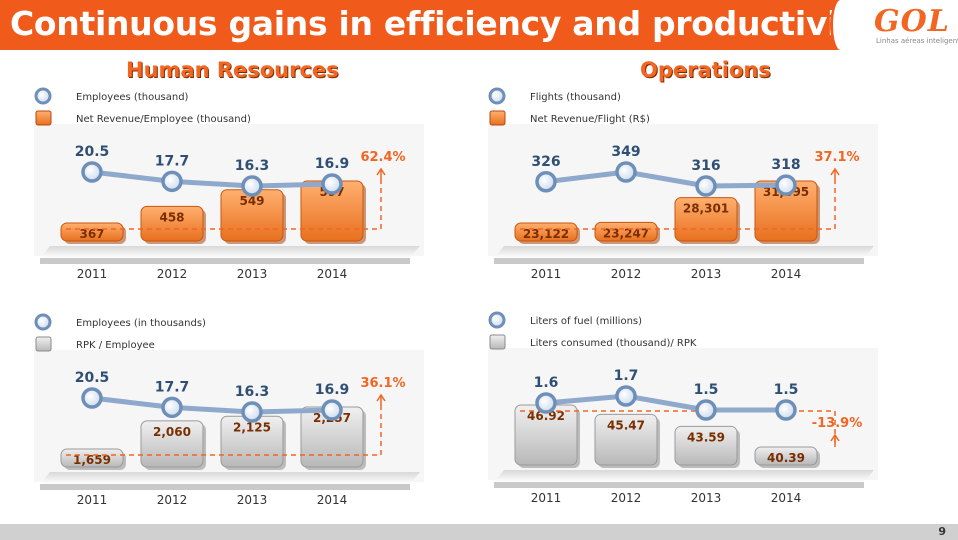  I want to click on footer-bar, so click(479, 532).